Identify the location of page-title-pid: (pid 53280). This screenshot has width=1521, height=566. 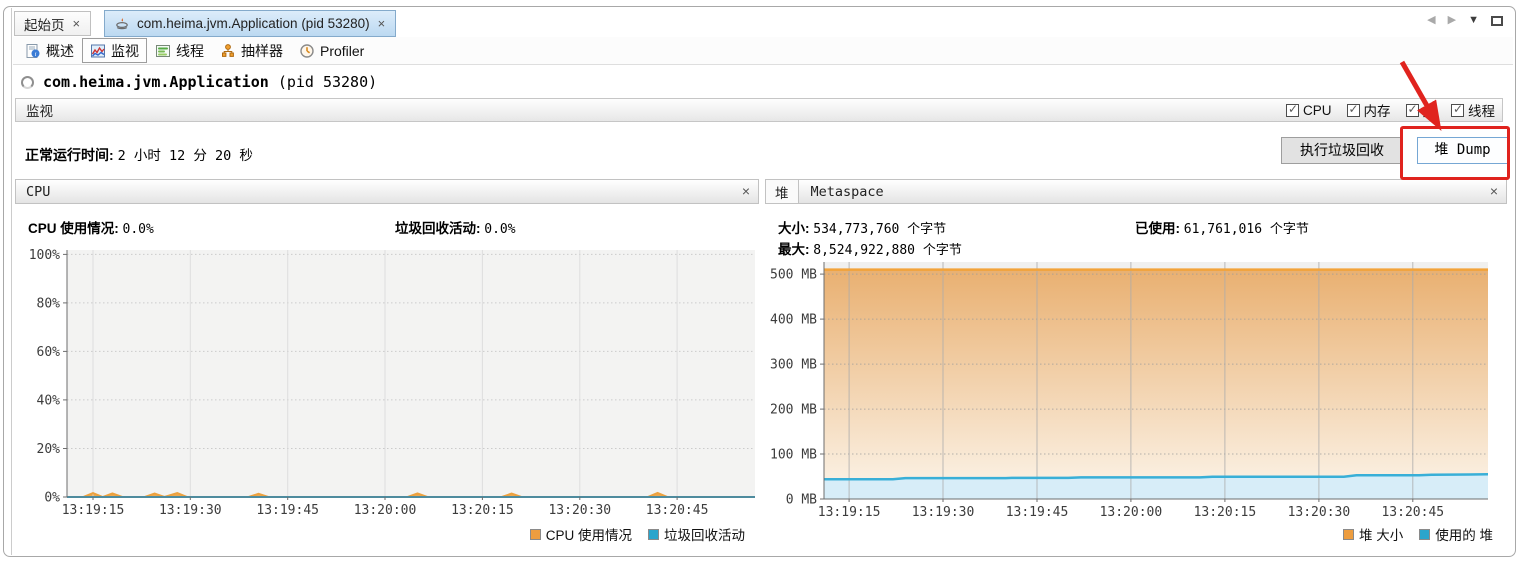
(327, 82).